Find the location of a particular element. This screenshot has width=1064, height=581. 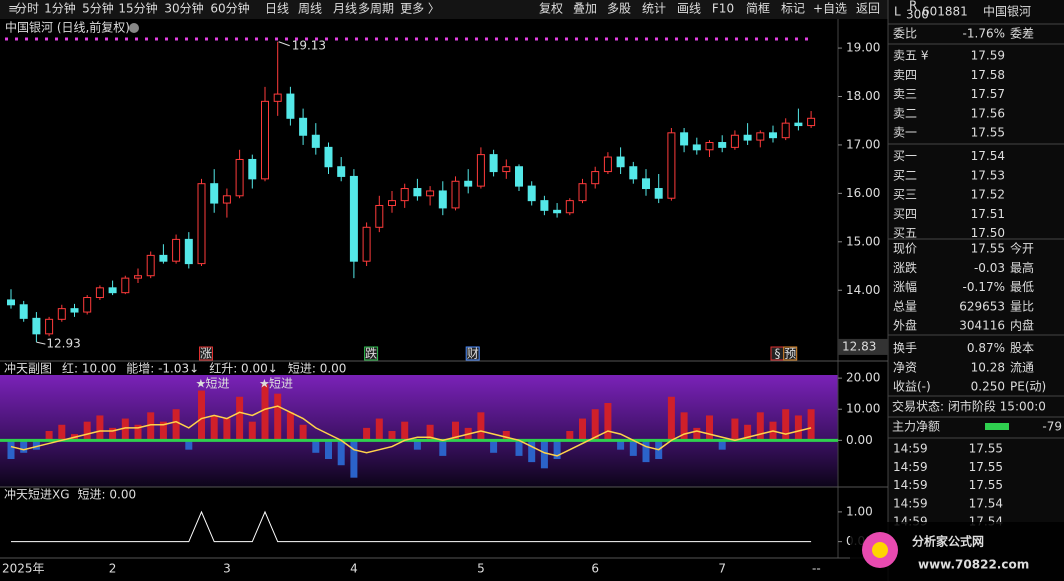

indicator-header: 红升: 0.00↓ is located at coordinates (243, 368).